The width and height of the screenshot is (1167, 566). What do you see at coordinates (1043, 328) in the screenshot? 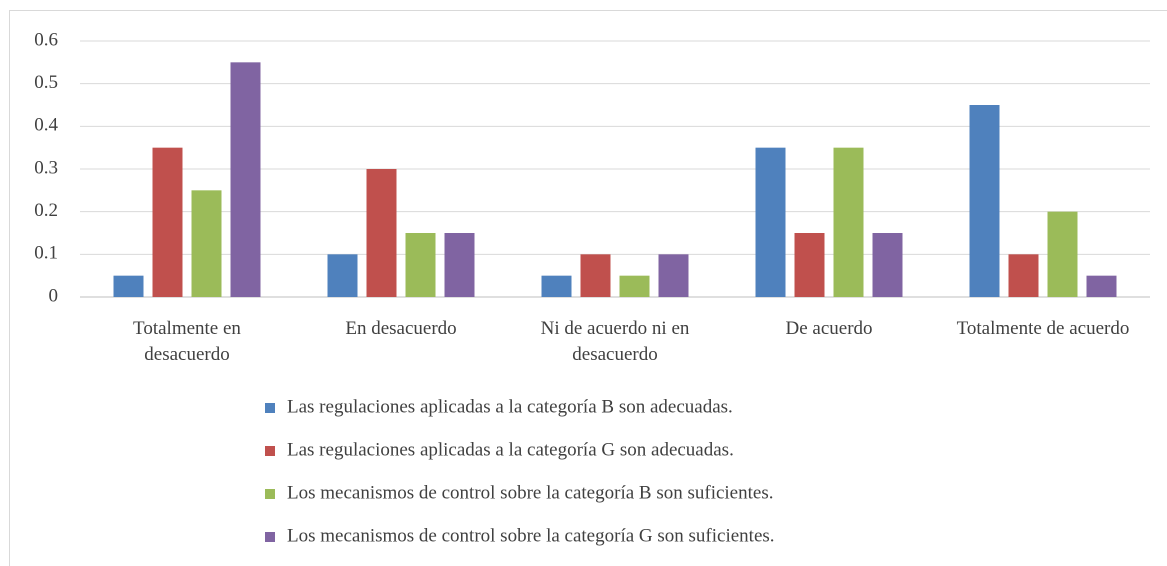
I see `x-tick-label: Totalmente de acuerdo` at bounding box center [1043, 328].